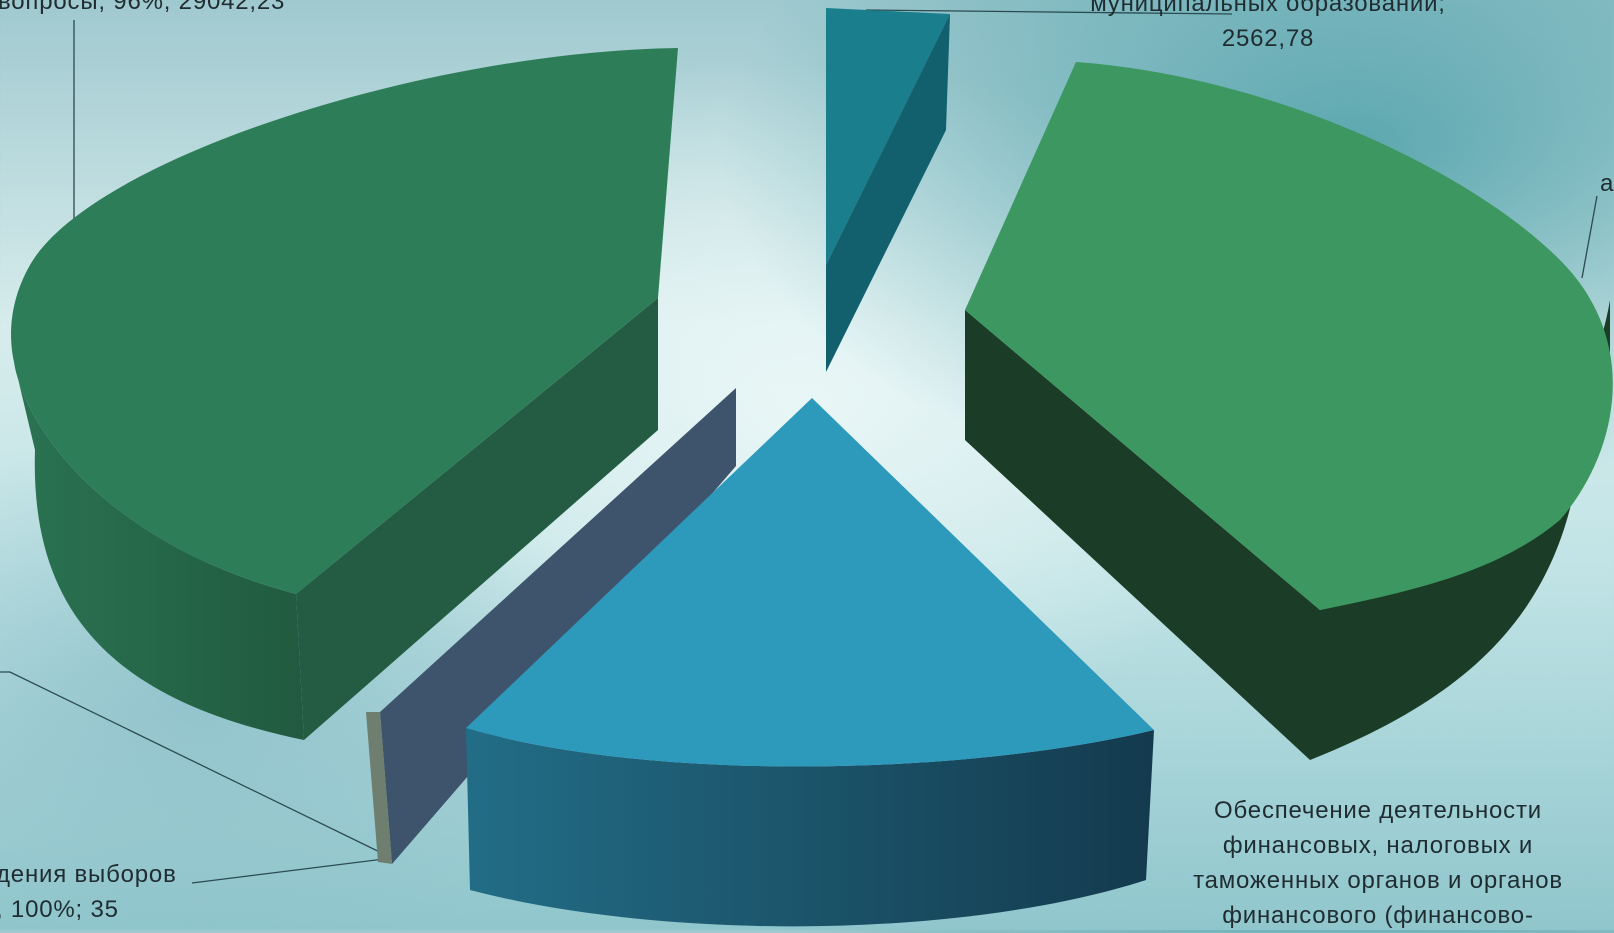 Image resolution: width=1614 pixels, height=933 pixels. I want to click on pie-slice-left-green-cut, so click(477, 519).